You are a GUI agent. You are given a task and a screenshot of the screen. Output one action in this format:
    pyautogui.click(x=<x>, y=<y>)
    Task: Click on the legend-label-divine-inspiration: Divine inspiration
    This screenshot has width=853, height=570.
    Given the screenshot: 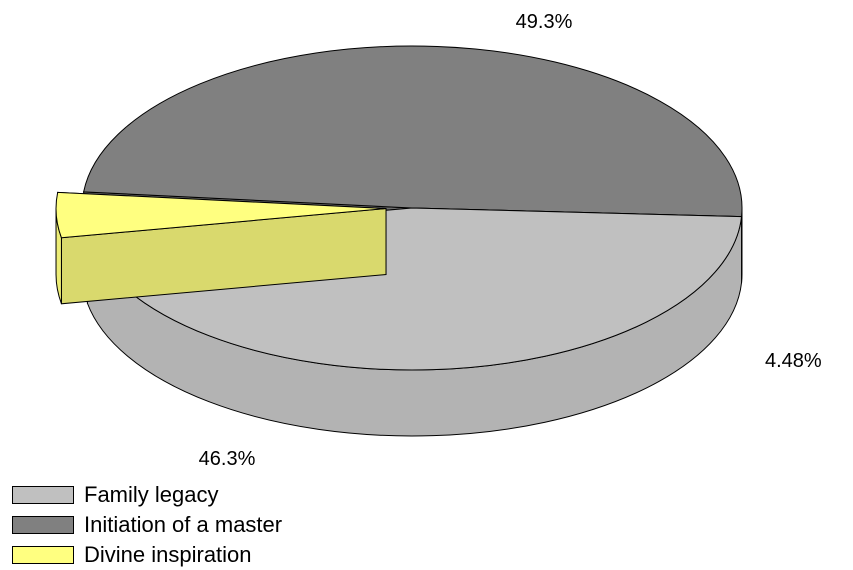 What is the action you would take?
    pyautogui.click(x=168, y=555)
    